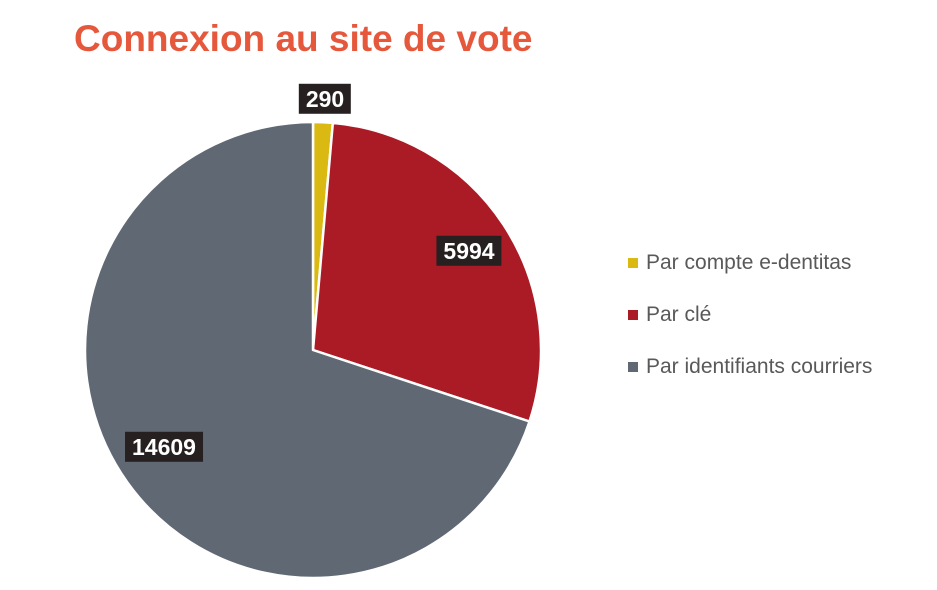 Image resolution: width=937 pixels, height=590 pixels. I want to click on legend-item: Par compte e-dentitas, so click(750, 262).